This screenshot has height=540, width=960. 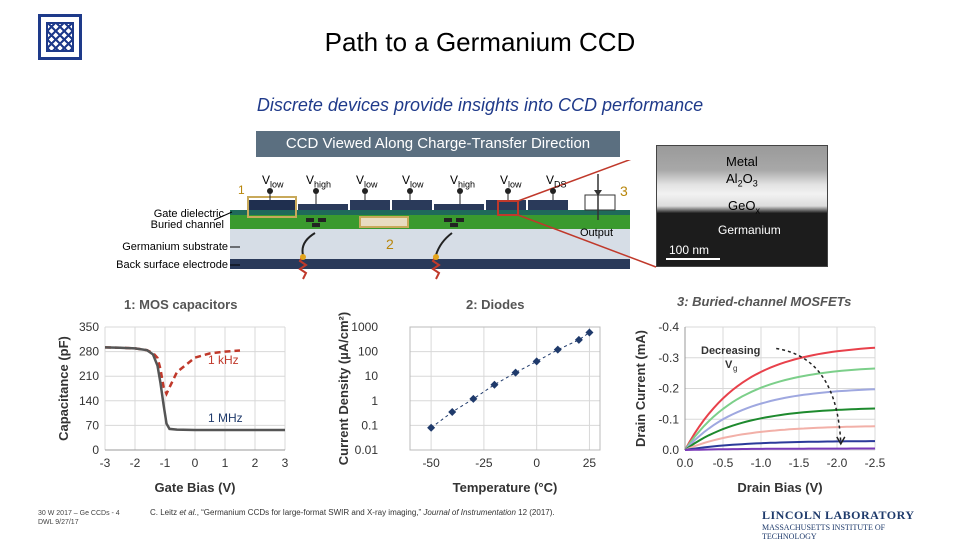 What do you see at coordinates (364, 327) in the screenshot?
I see `y-tick-label: 1000` at bounding box center [364, 327].